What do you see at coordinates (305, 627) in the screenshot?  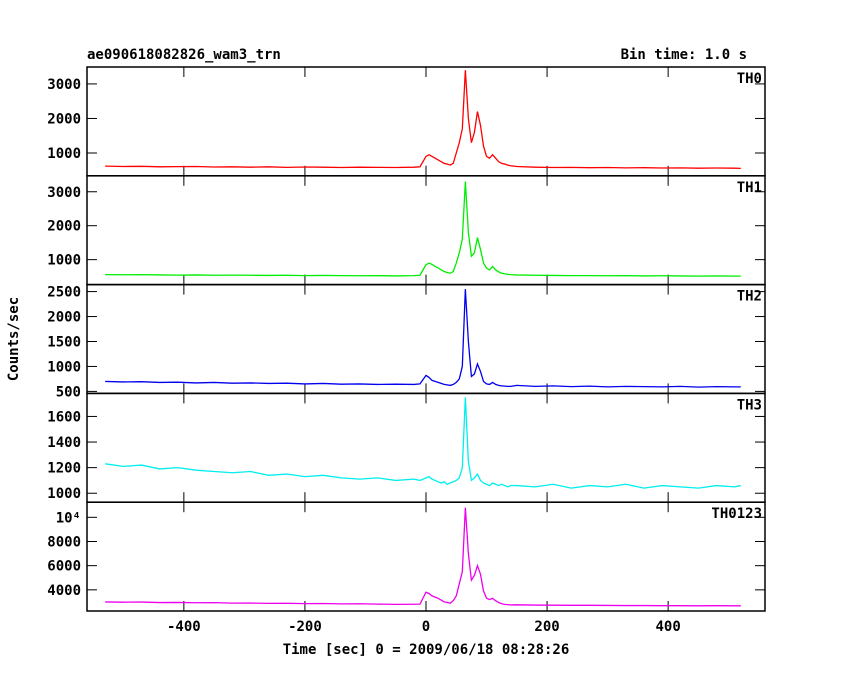 I see `x-tick-label: -200` at bounding box center [305, 627].